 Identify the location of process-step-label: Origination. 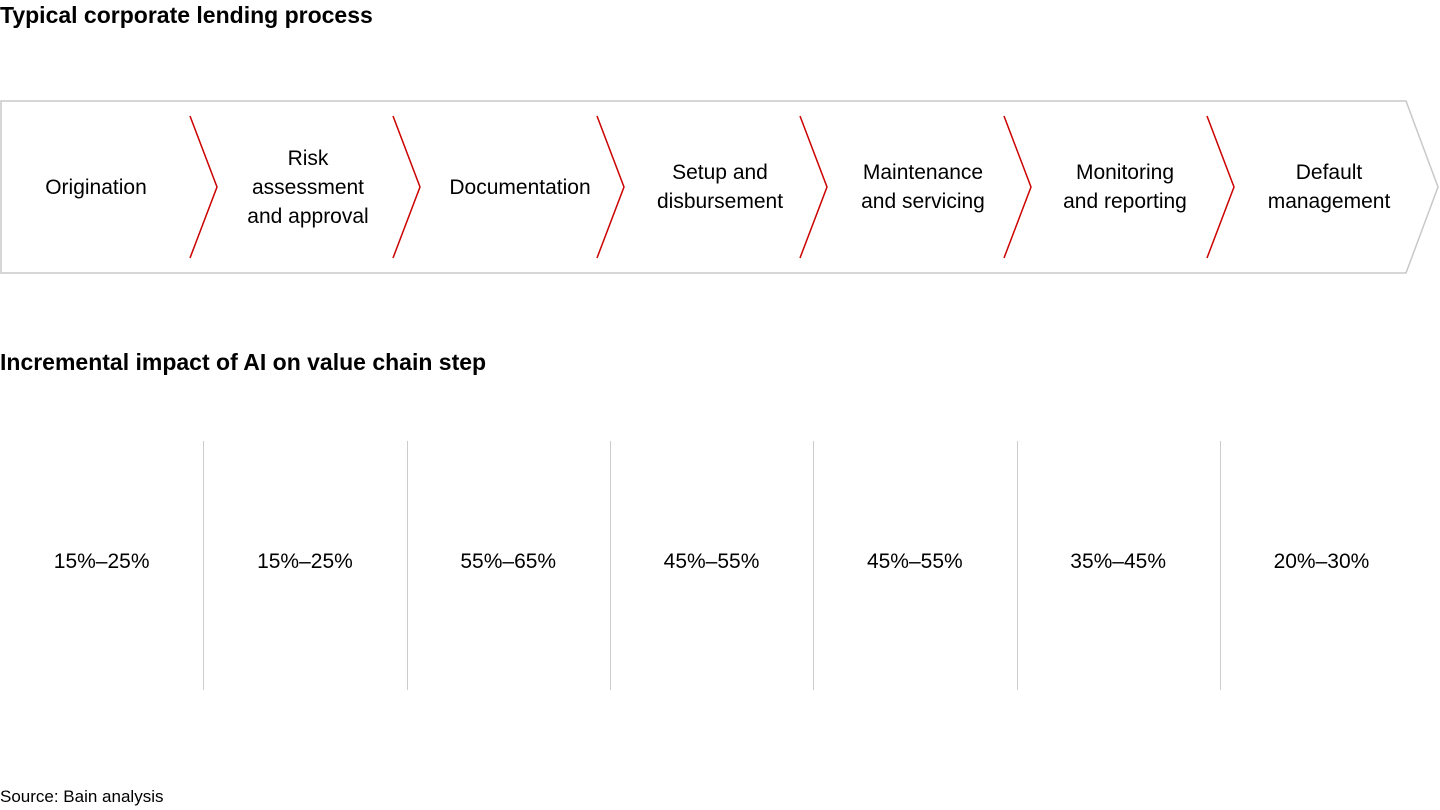
(96, 187).